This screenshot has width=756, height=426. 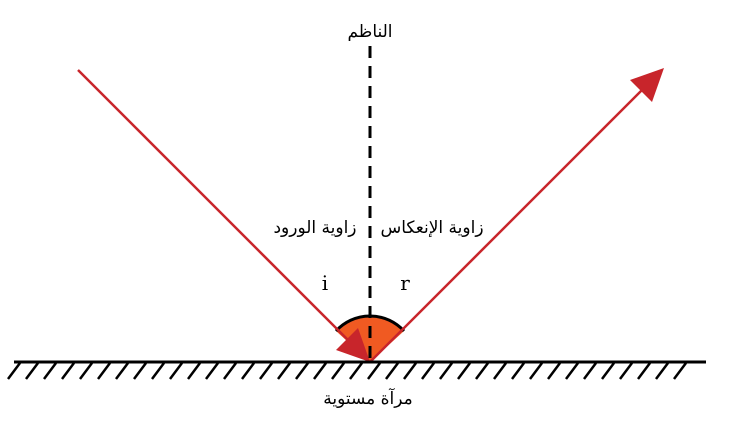 I want to click on incidence-symbol: i, so click(x=325, y=283).